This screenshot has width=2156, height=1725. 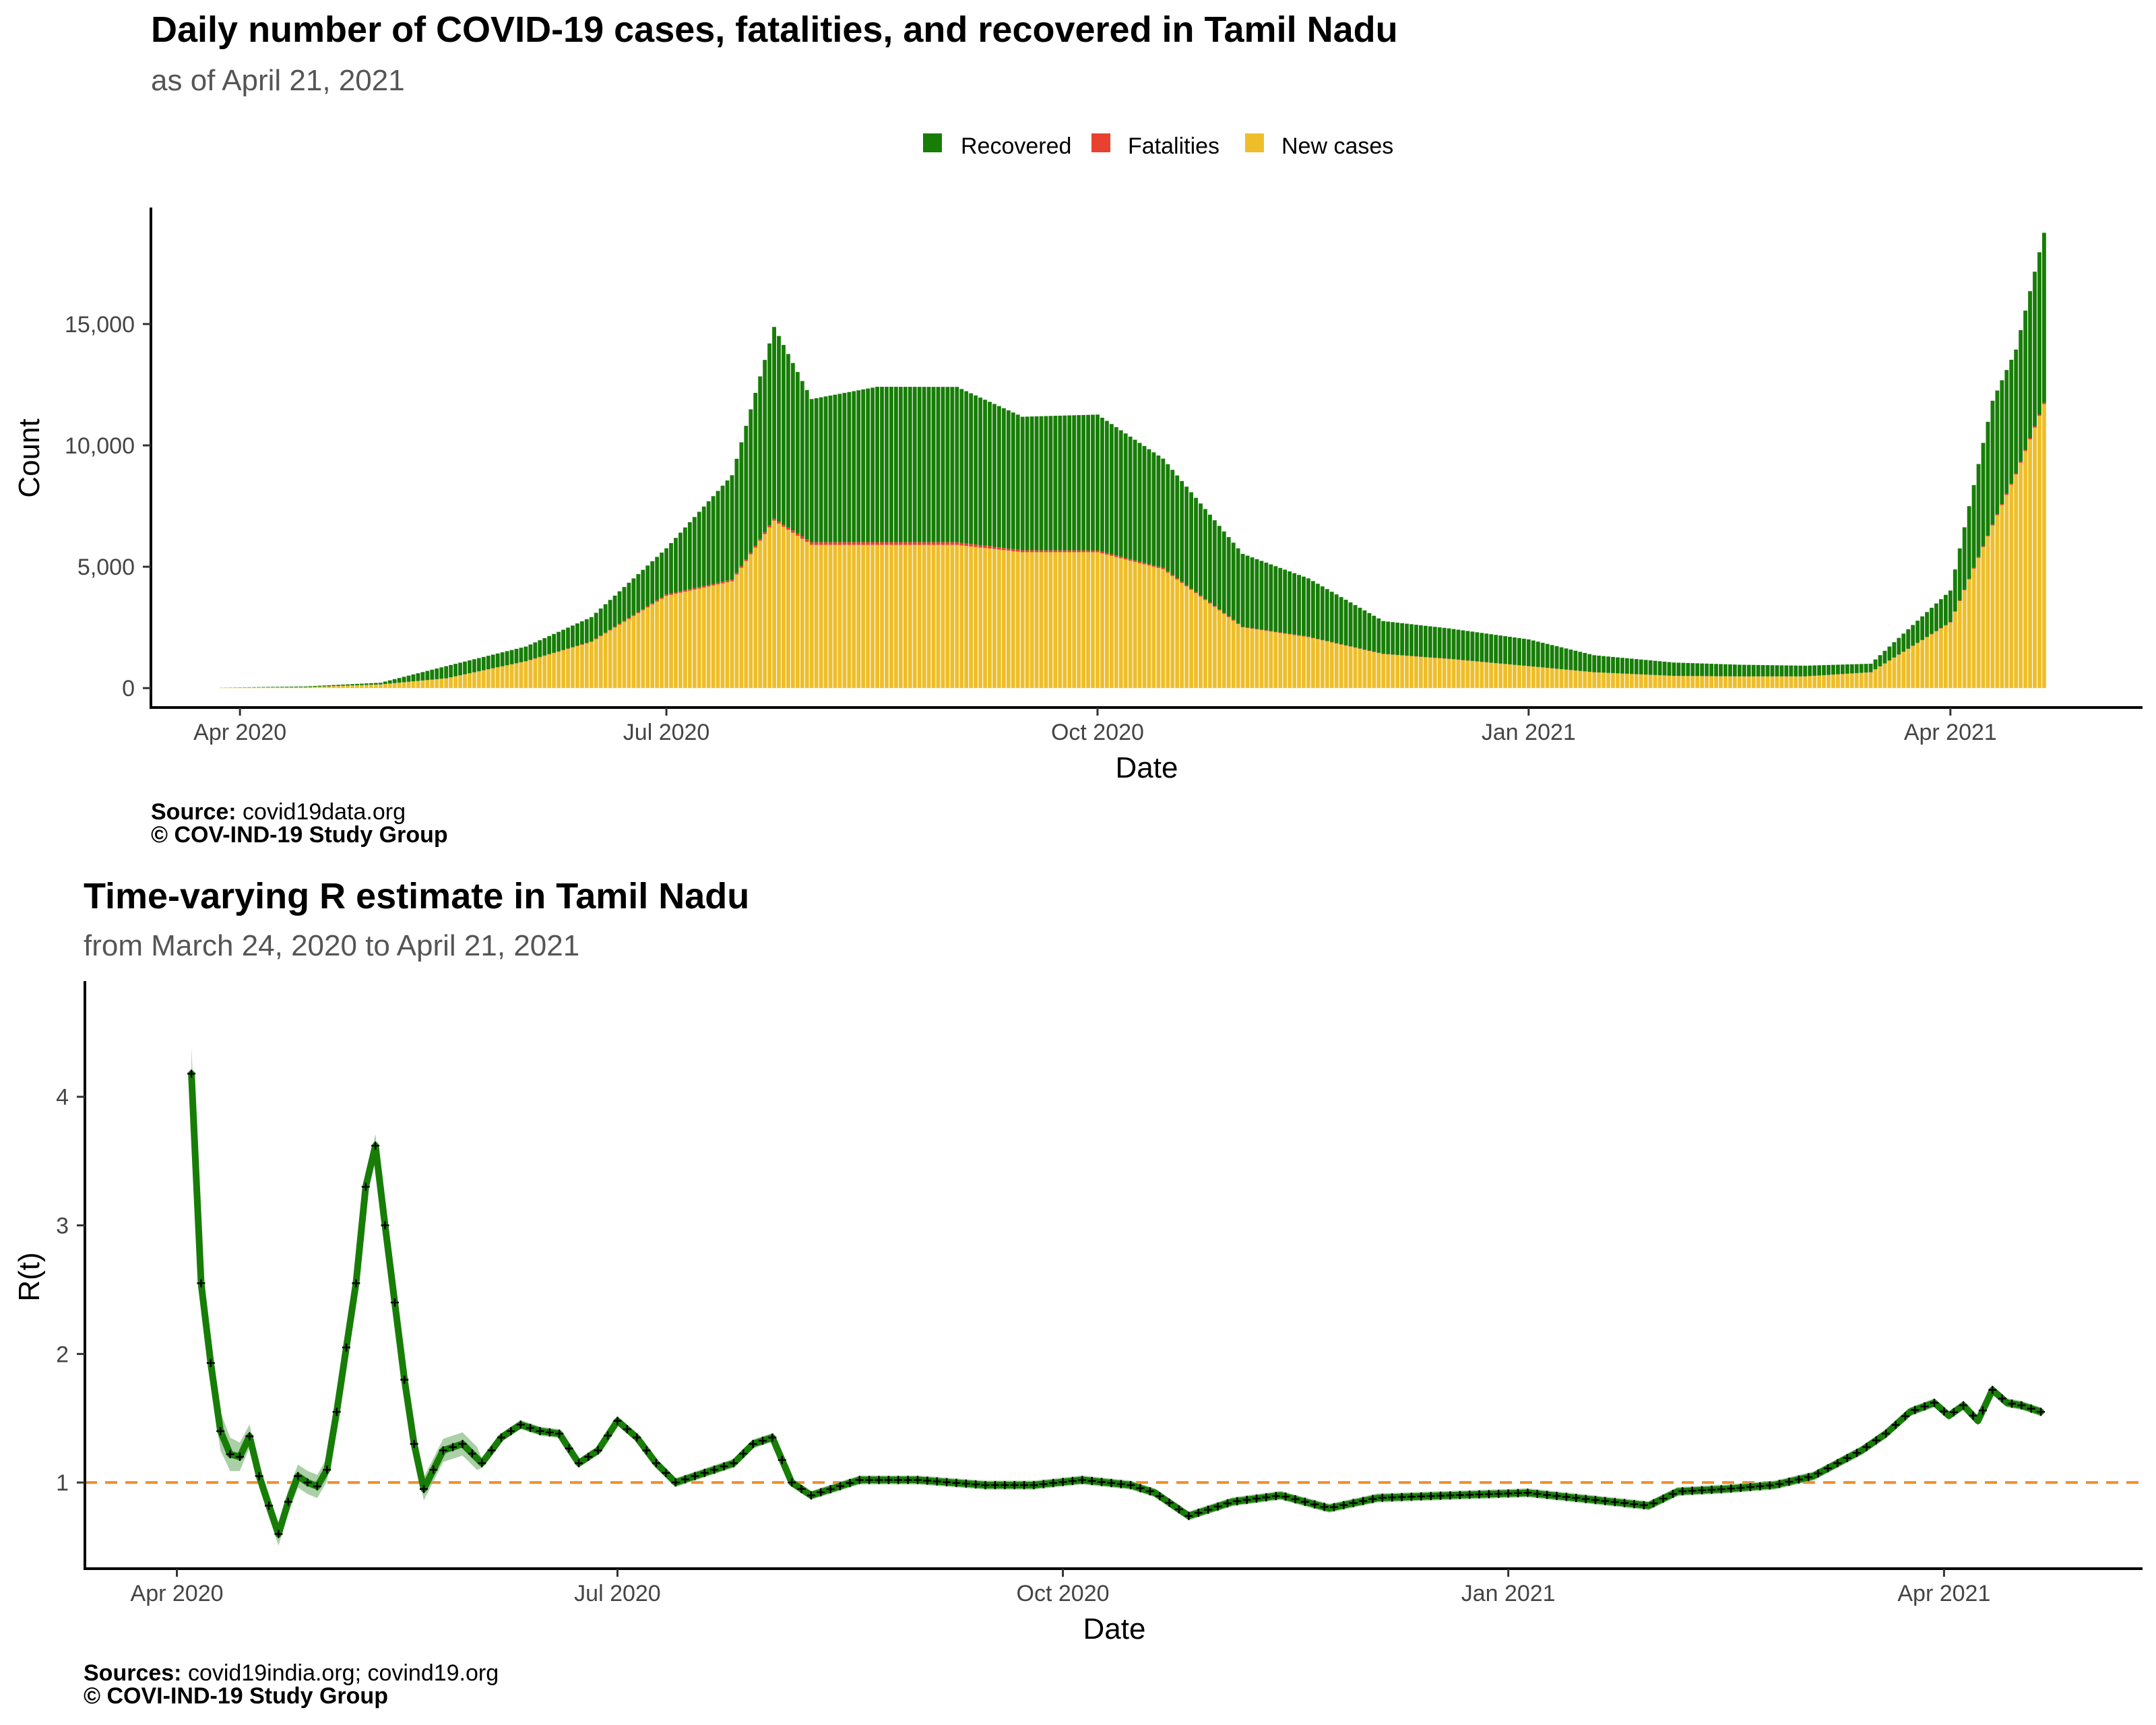 What do you see at coordinates (128, 688) in the screenshot?
I see `y-tick-label: 0` at bounding box center [128, 688].